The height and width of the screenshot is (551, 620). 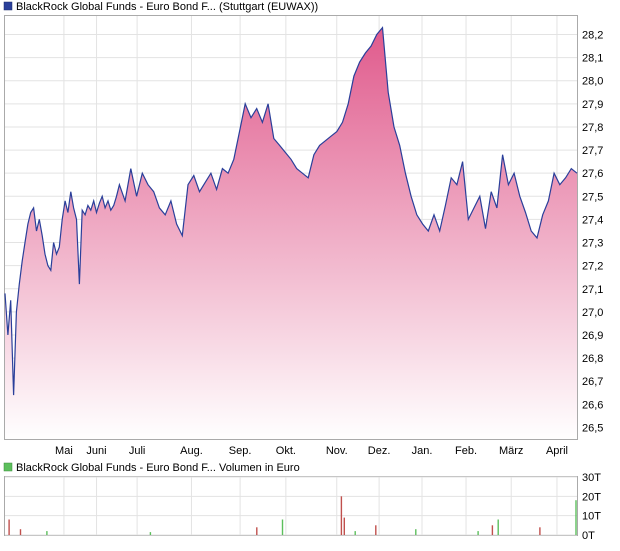 What do you see at coordinates (591, 478) in the screenshot?
I see `volume-y-tick-label: 30T` at bounding box center [591, 478].